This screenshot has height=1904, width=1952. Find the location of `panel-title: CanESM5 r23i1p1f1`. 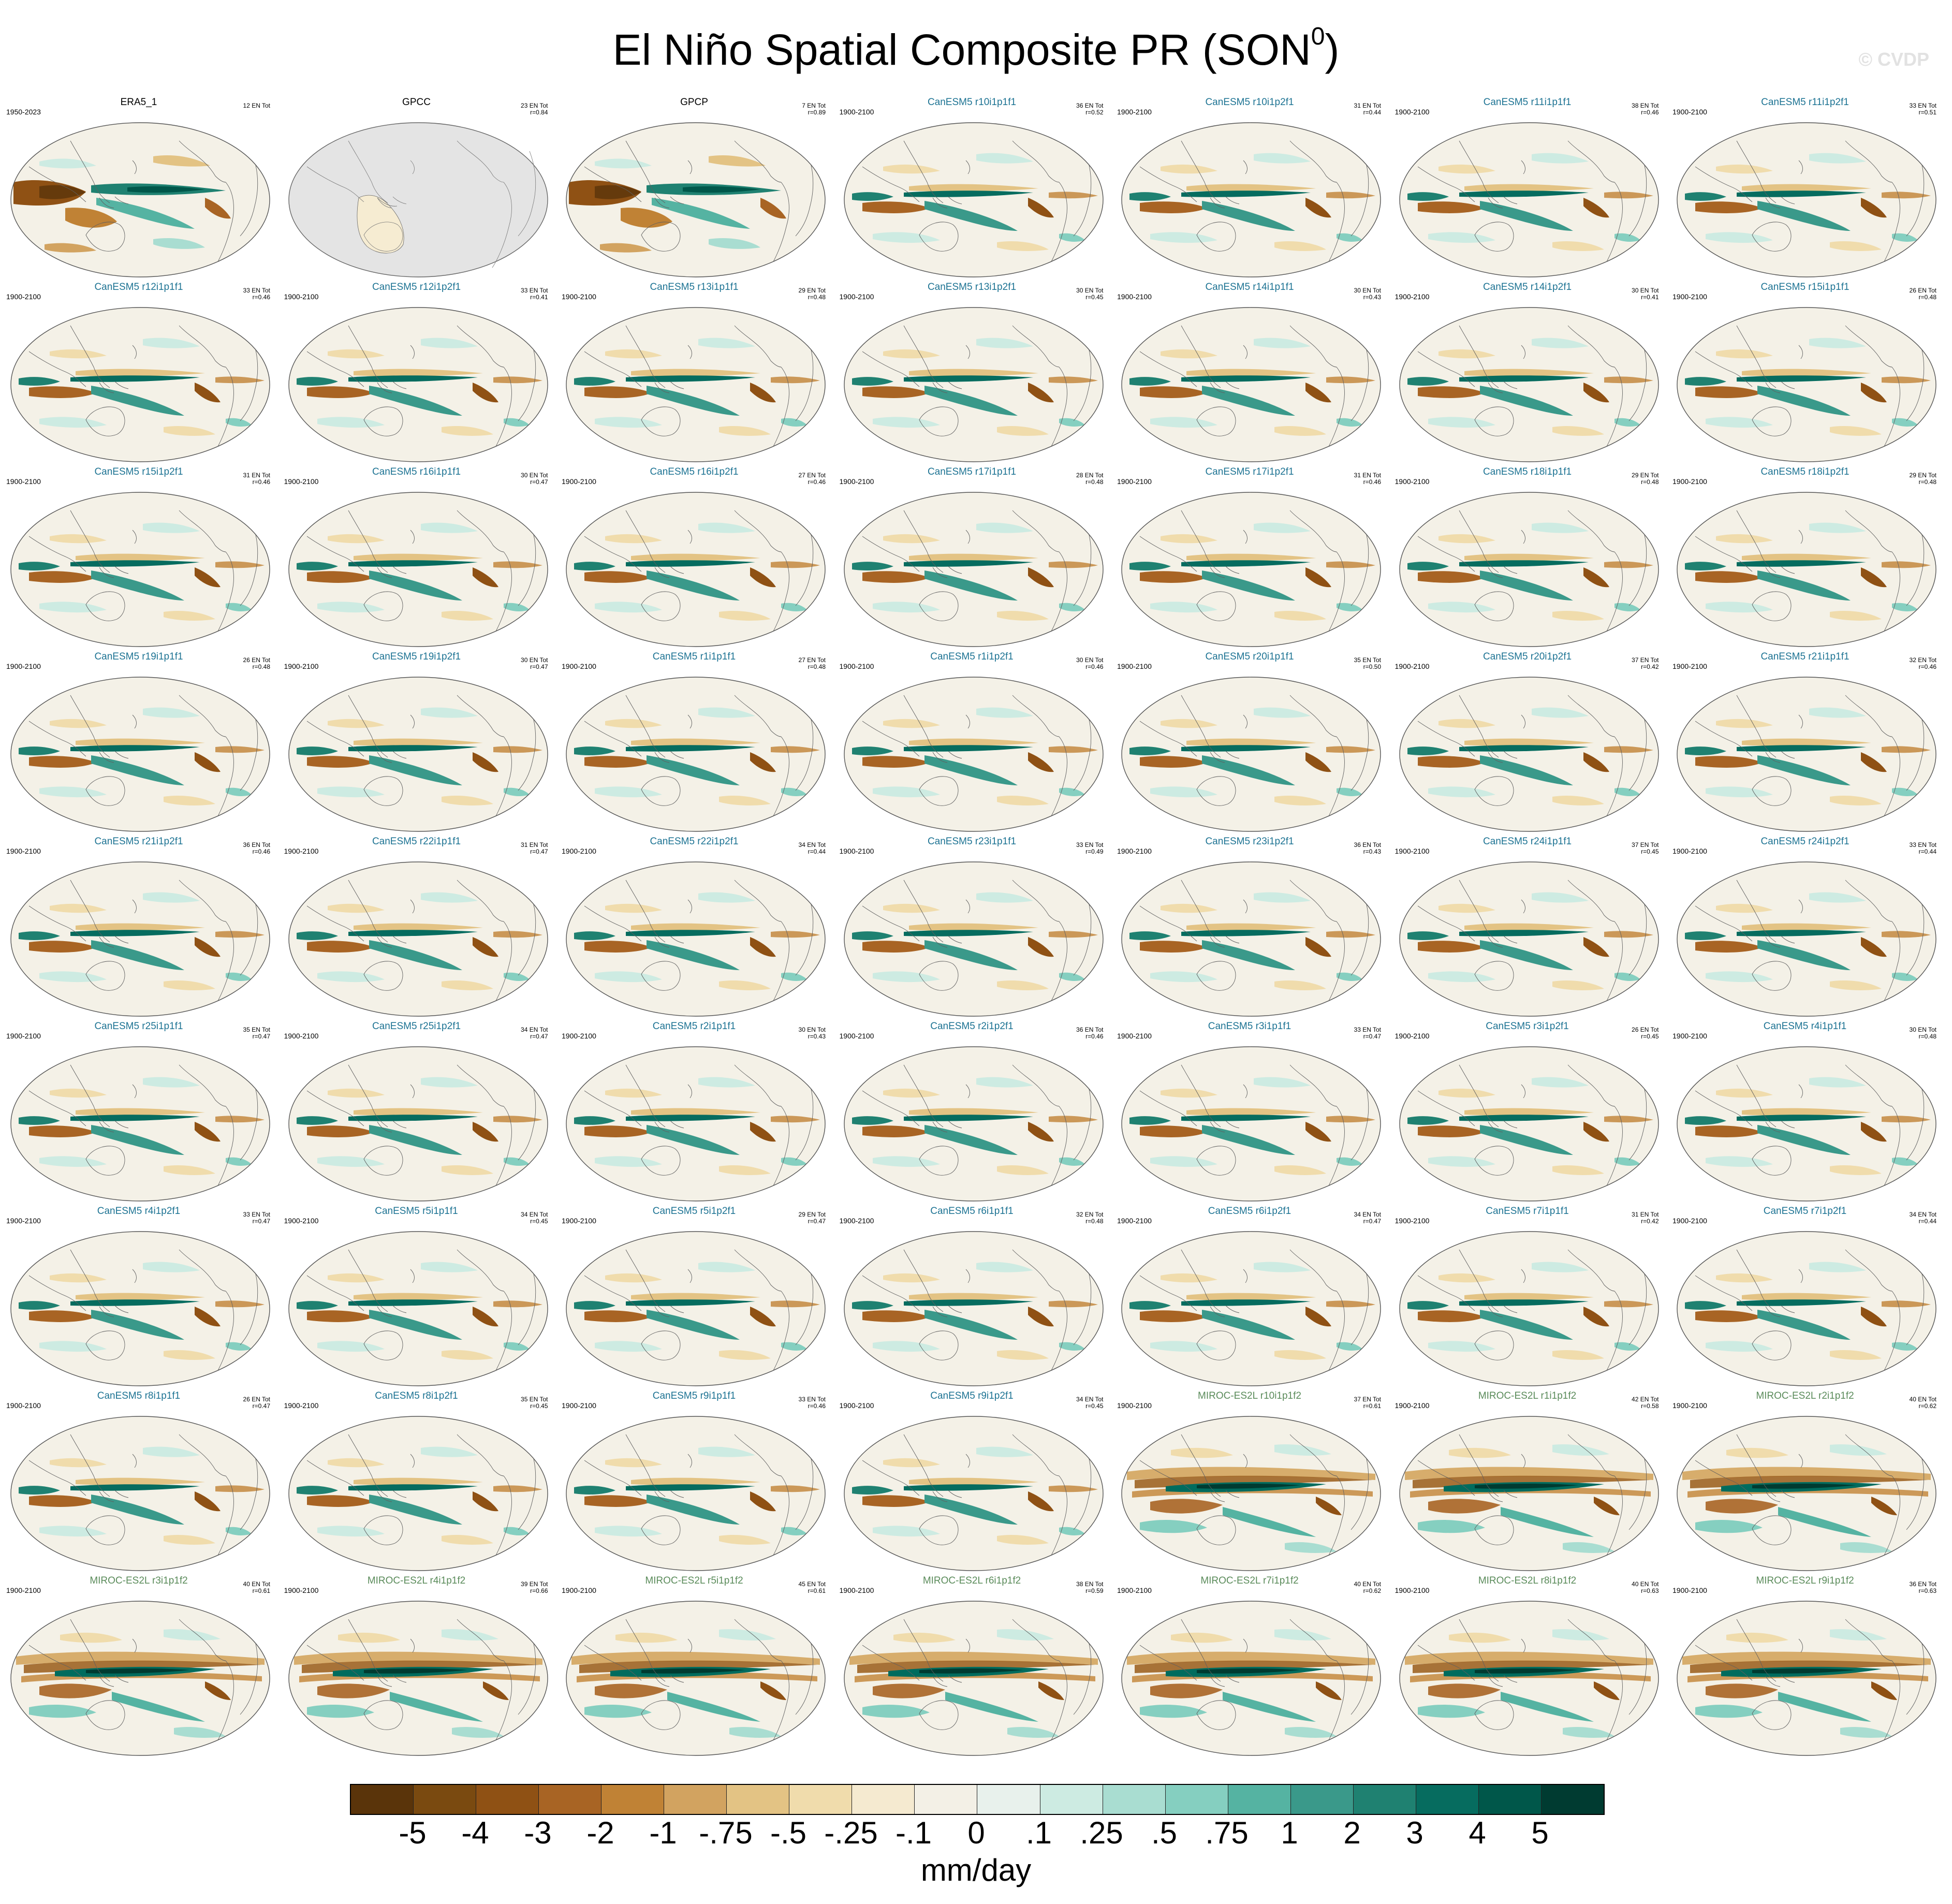

panel-title: CanESM5 r23i1p1f1 is located at coordinates (972, 841).